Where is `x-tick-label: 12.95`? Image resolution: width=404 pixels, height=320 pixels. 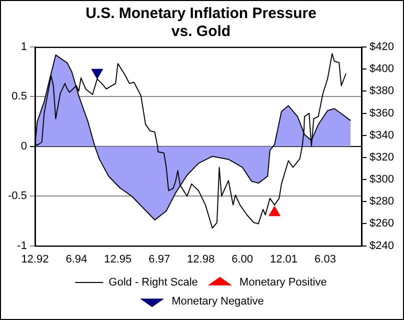
x-tick-label: 12.95 is located at coordinates (118, 259).